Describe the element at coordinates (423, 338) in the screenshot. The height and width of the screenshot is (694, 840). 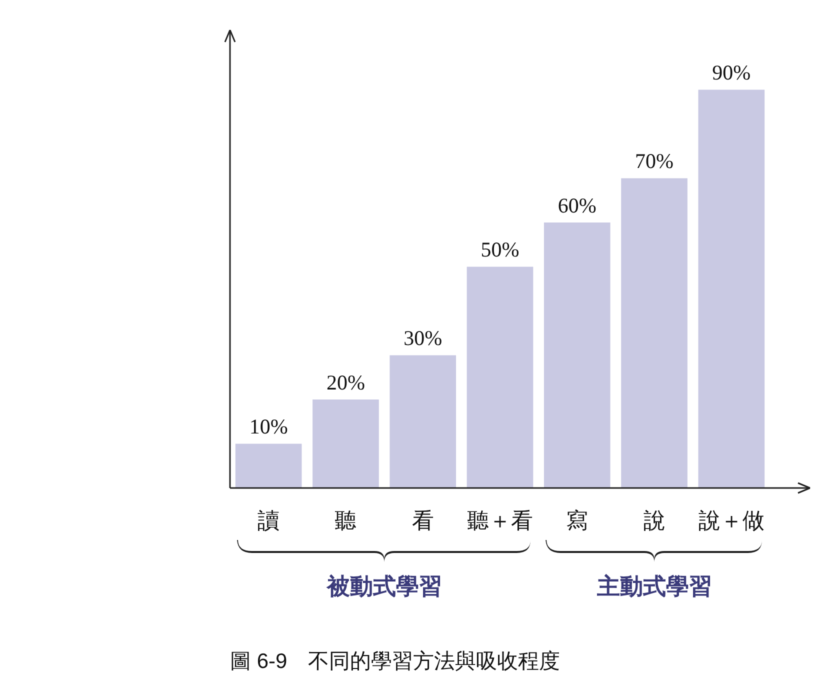
I see `data-label: 30%` at that location.